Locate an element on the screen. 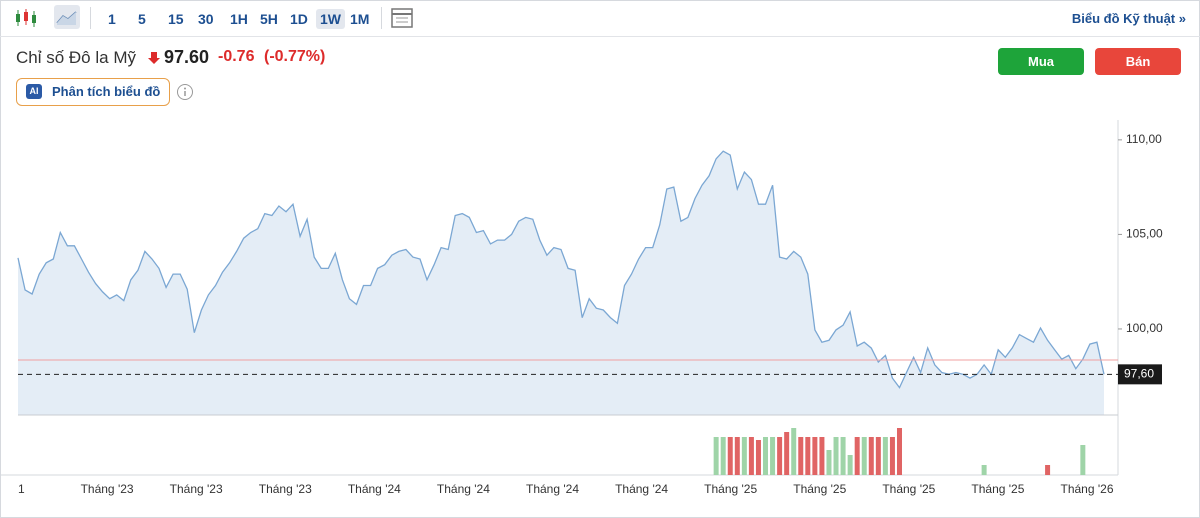  last-price-box is located at coordinates (1140, 374).